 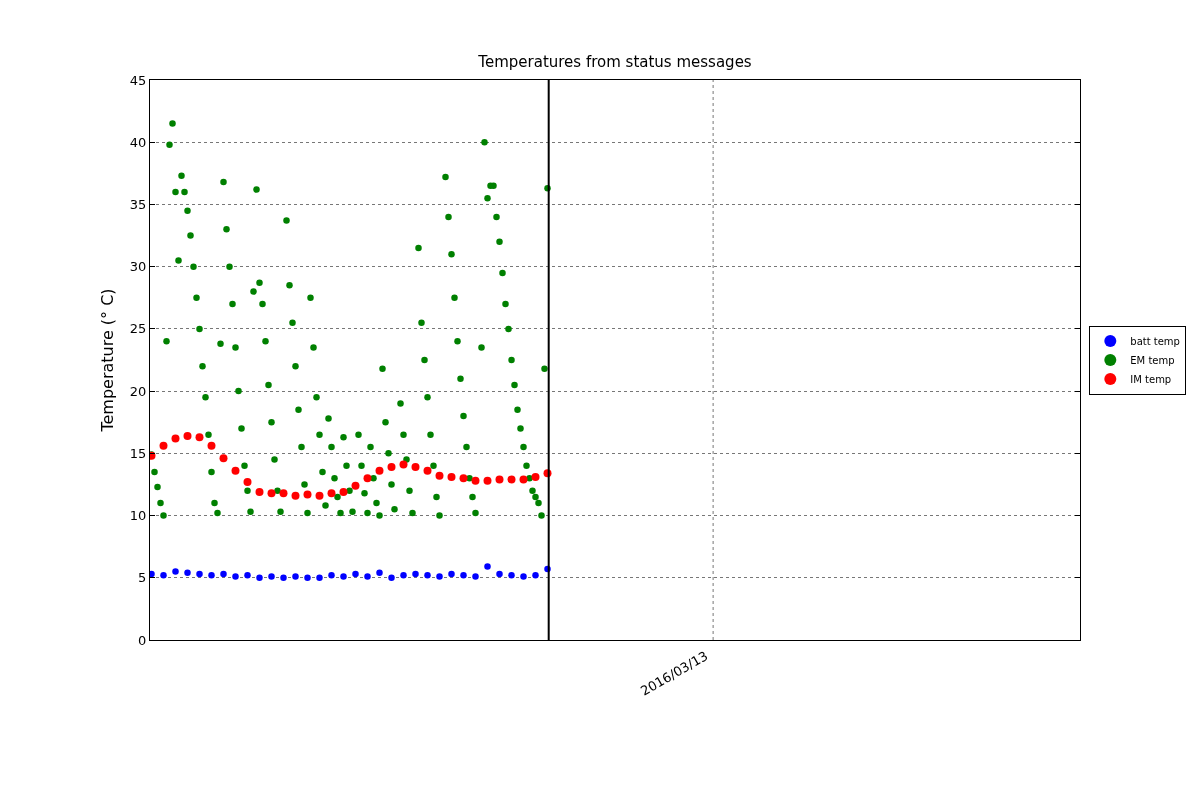 I want to click on y-tick-label: 30, so click(x=138, y=267).